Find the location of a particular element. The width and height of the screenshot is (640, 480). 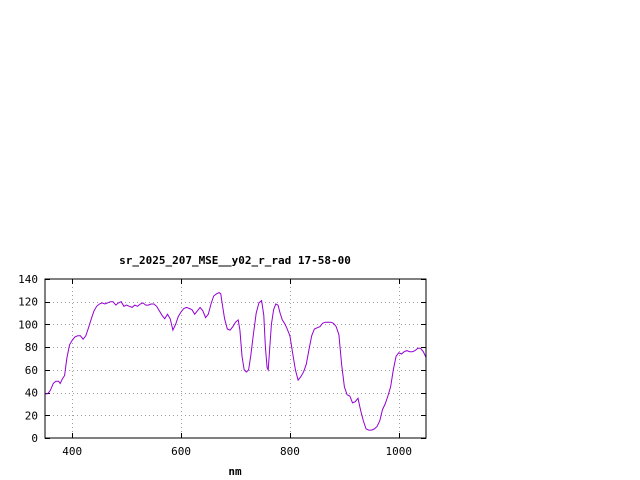

y-tick-label: 140 is located at coordinates (28, 279).